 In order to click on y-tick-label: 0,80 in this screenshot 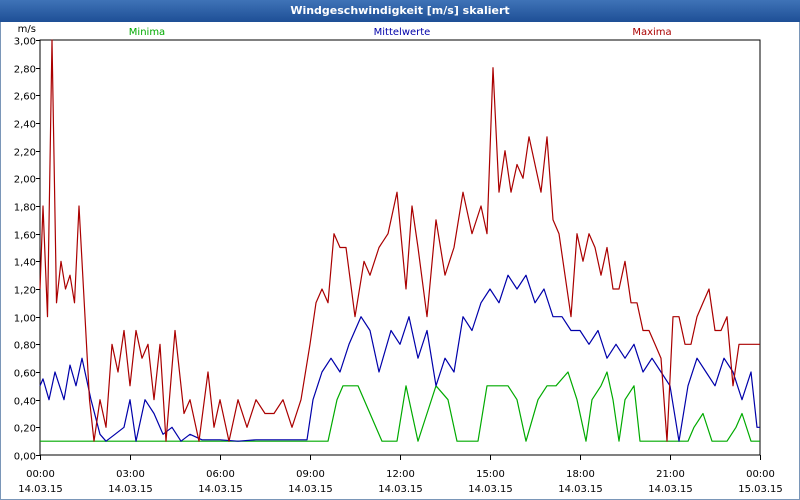, I will do `click(25, 346)`.